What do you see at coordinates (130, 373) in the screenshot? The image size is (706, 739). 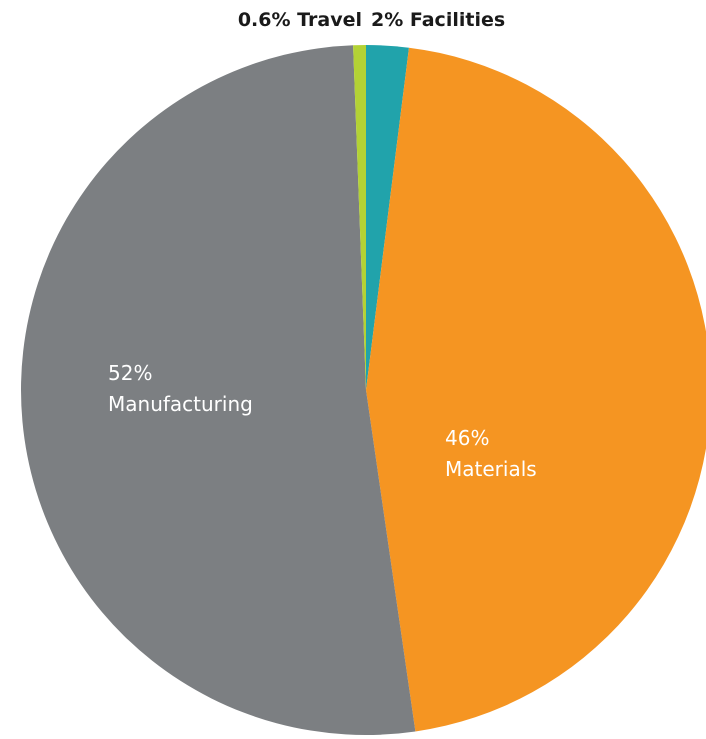 I see `label-manufacturing-percent: 52%` at bounding box center [130, 373].